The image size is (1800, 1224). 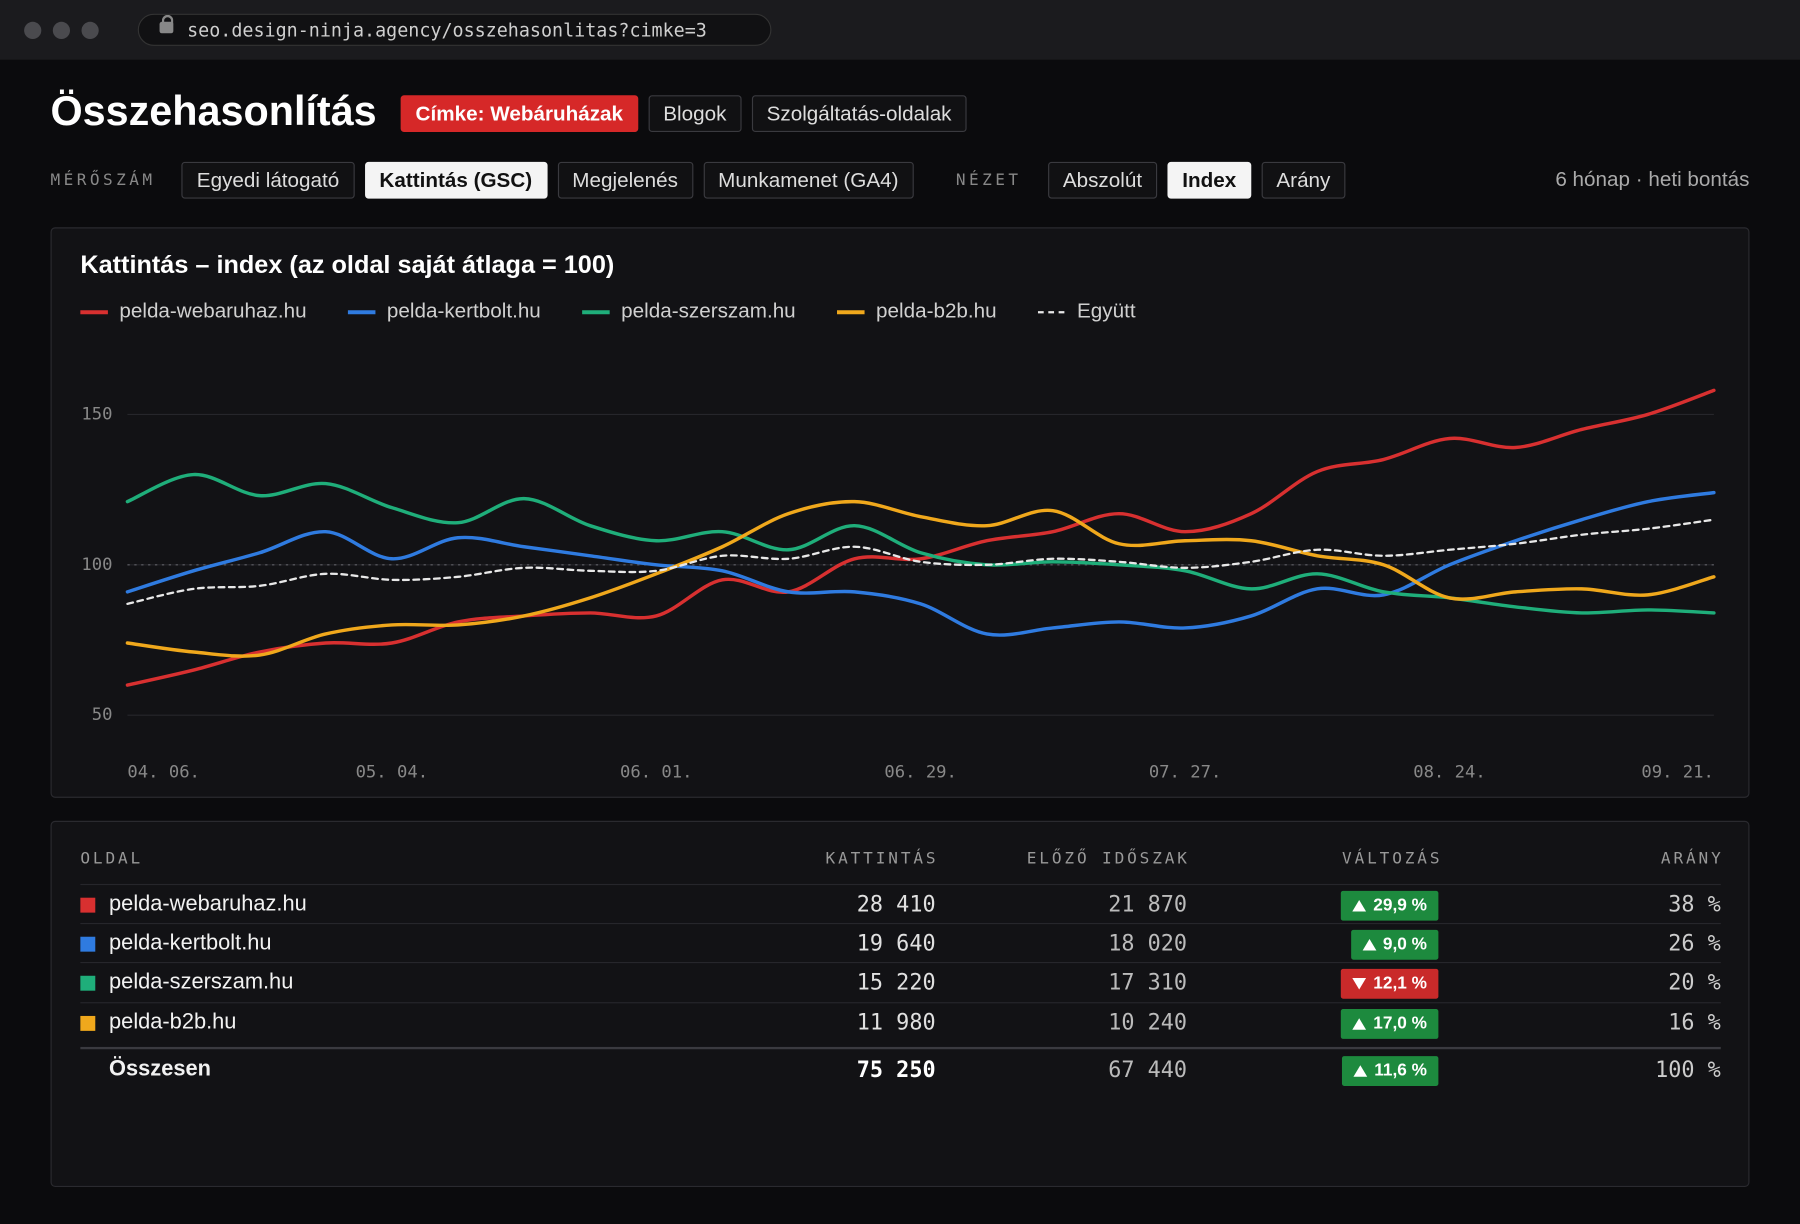 I want to click on x-tick-label: 05. 04., so click(x=392, y=773).